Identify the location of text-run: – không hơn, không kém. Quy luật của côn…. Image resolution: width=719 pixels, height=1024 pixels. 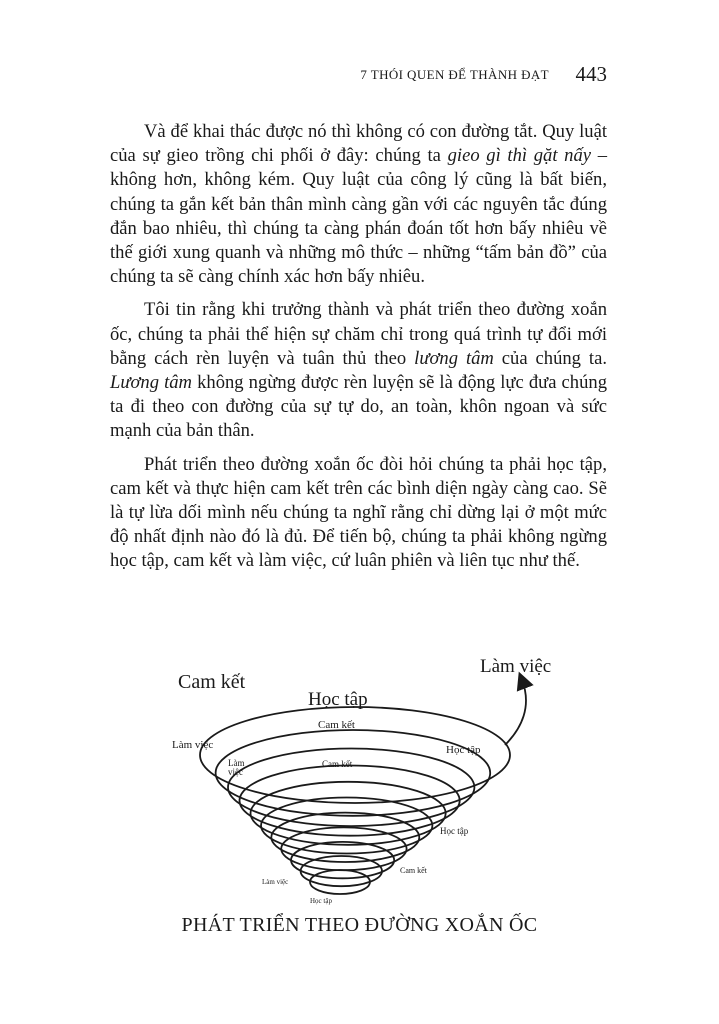
(358, 216).